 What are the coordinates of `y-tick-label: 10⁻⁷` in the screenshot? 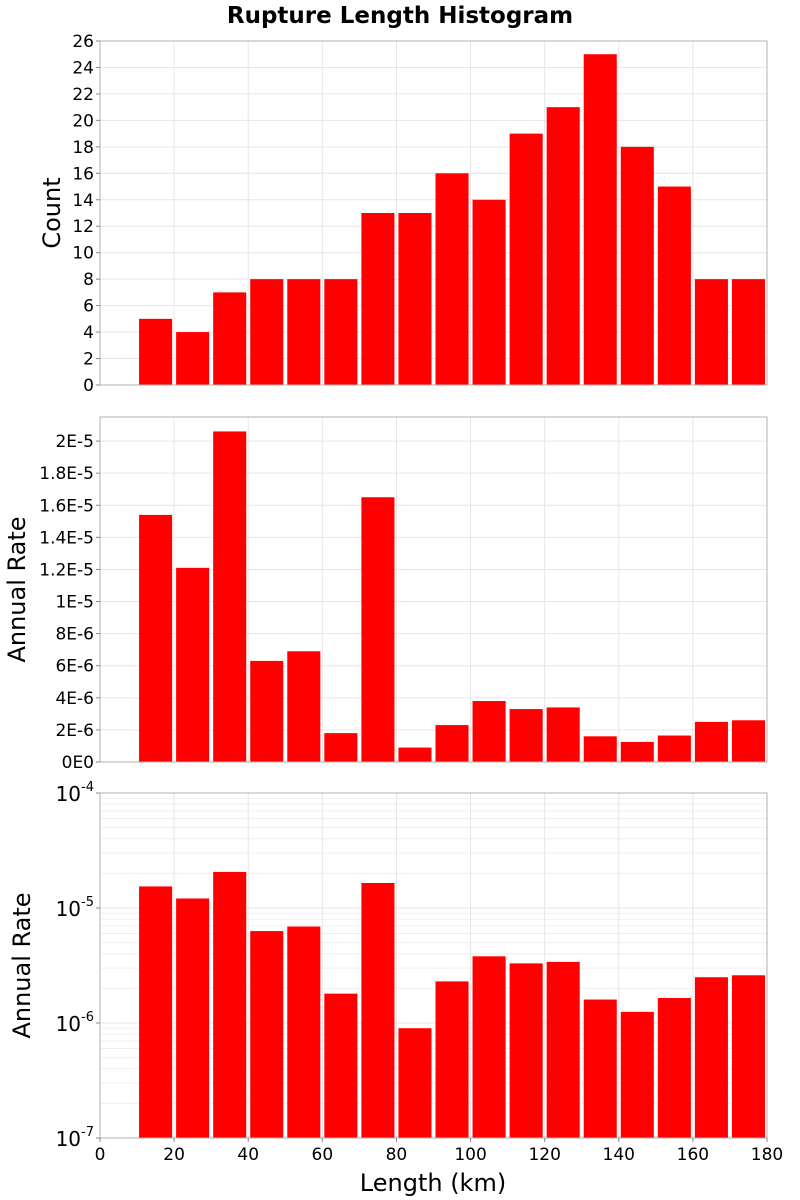 It's located at (75, 1138).